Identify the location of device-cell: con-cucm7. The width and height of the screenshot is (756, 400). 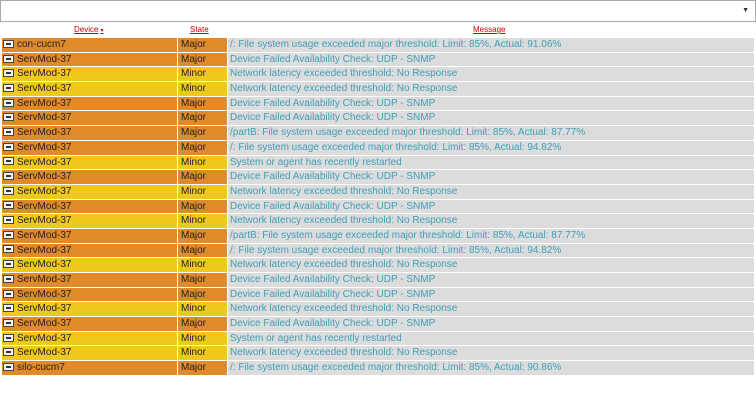
(89, 45).